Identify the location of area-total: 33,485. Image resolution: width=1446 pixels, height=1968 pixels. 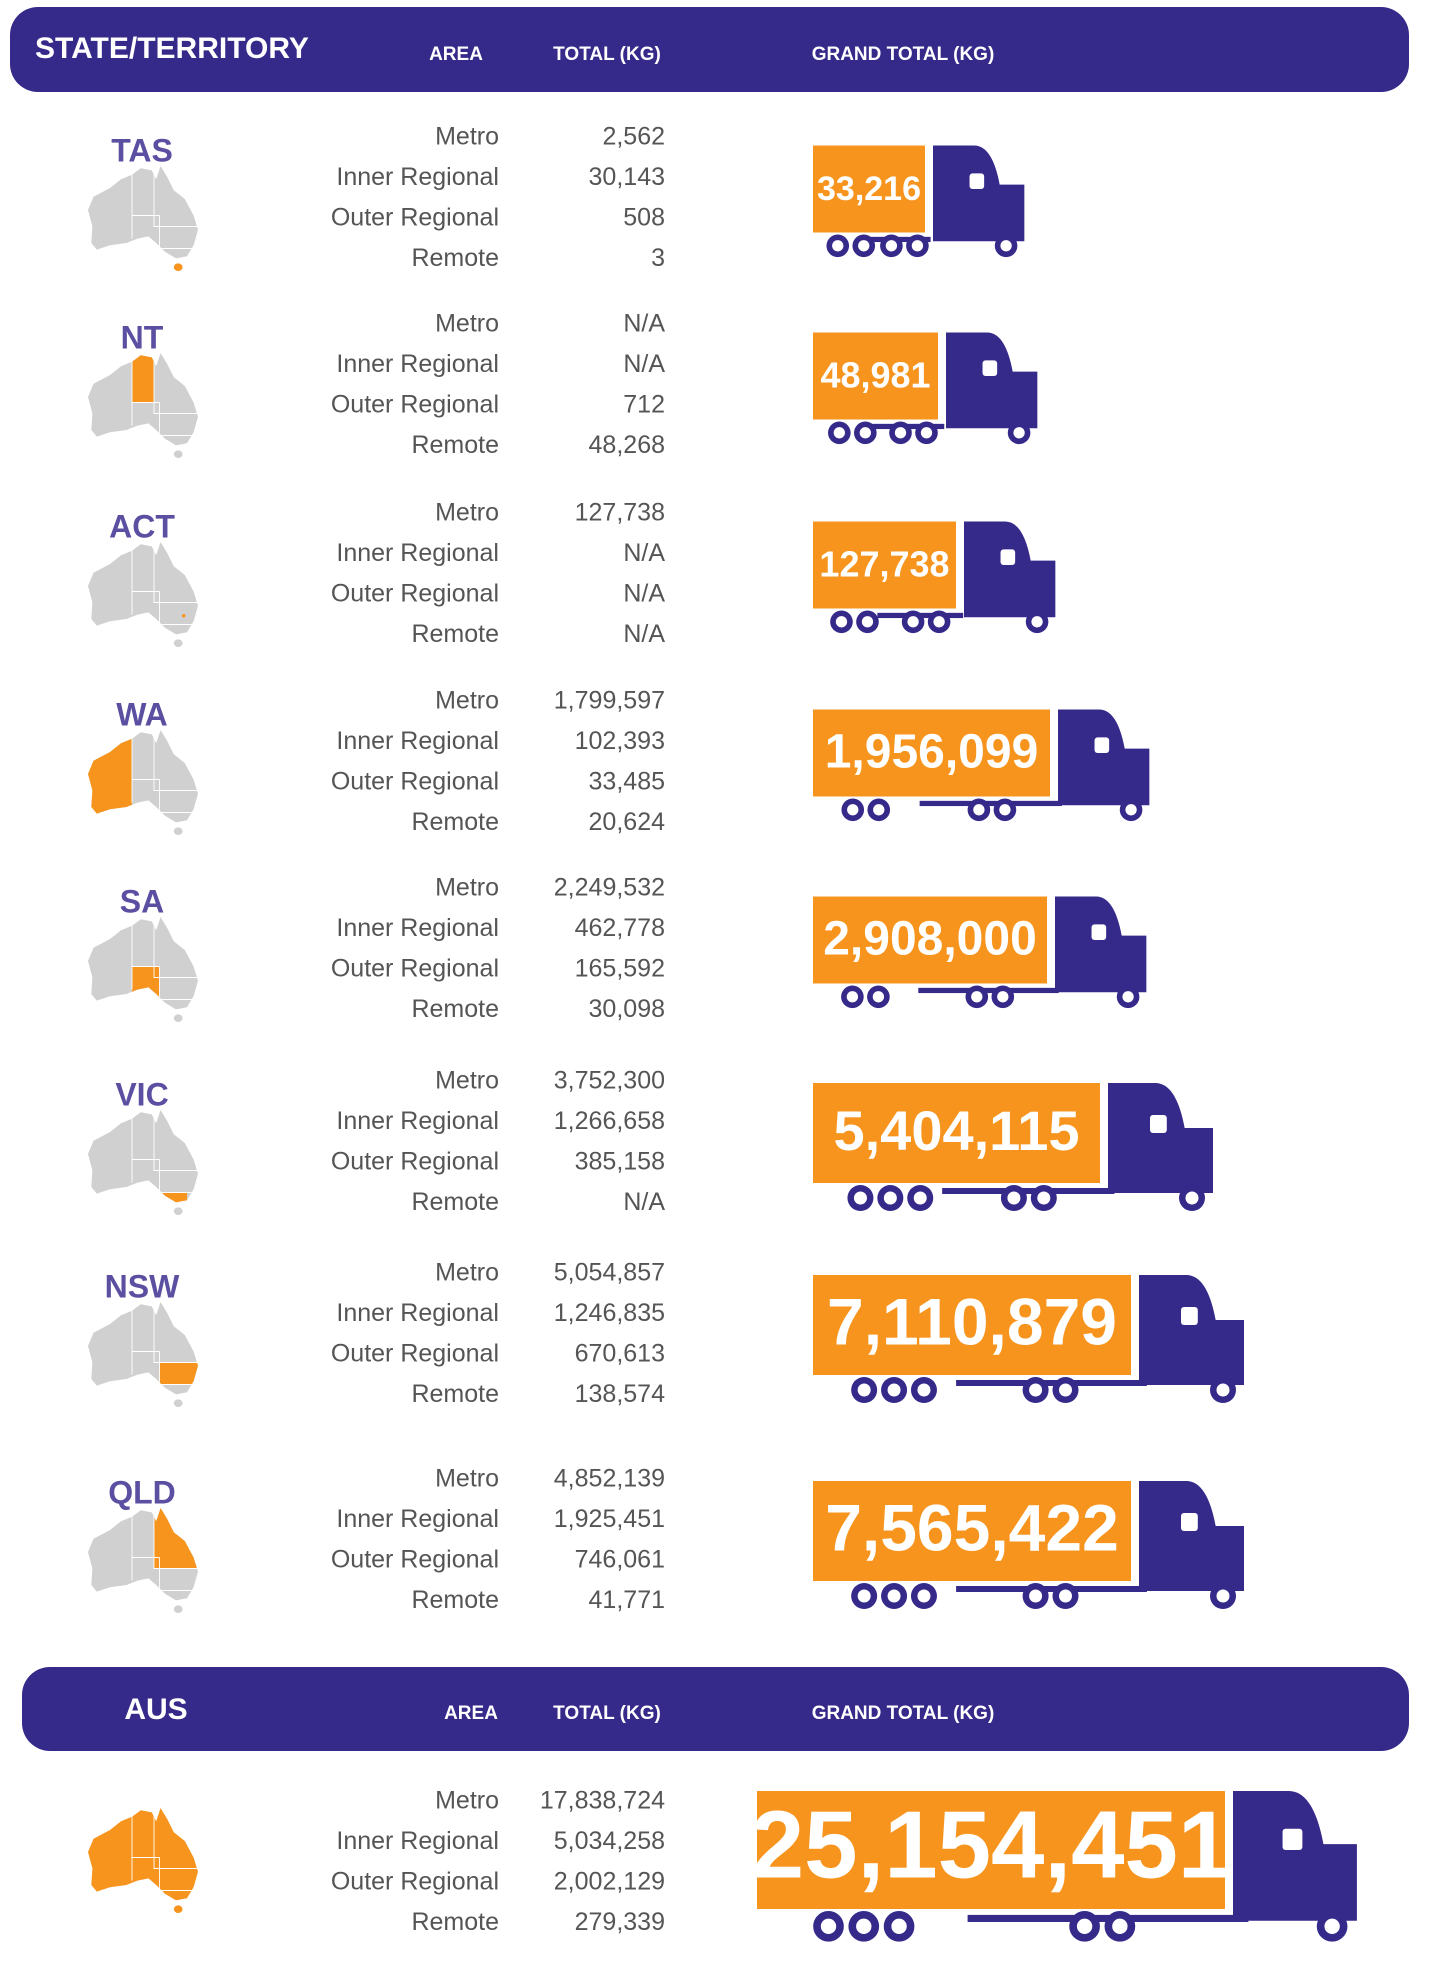
(627, 782).